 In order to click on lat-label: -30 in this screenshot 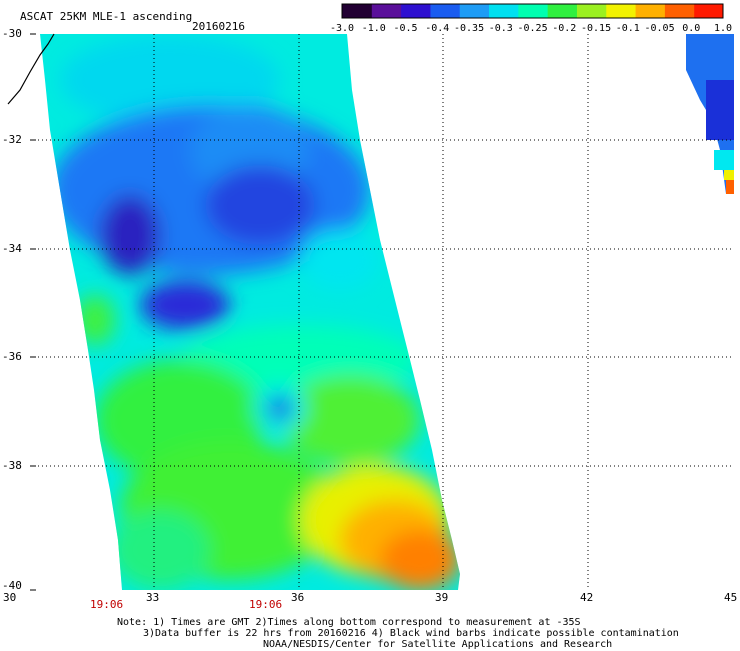, I will do `click(12, 33)`.